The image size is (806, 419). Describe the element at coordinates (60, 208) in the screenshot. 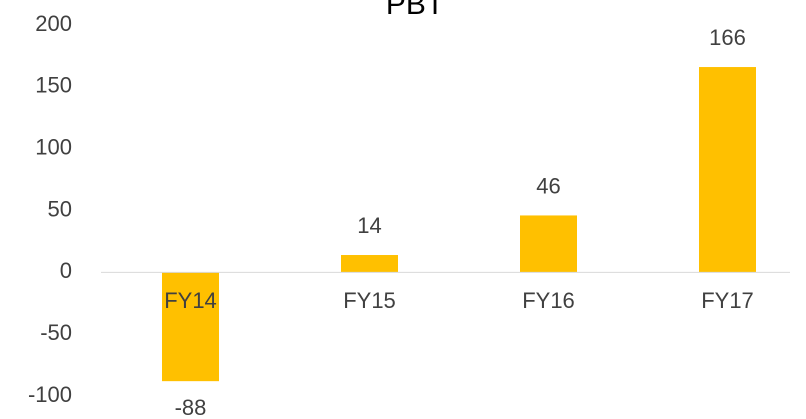

I see `y-tick-label: 50` at that location.